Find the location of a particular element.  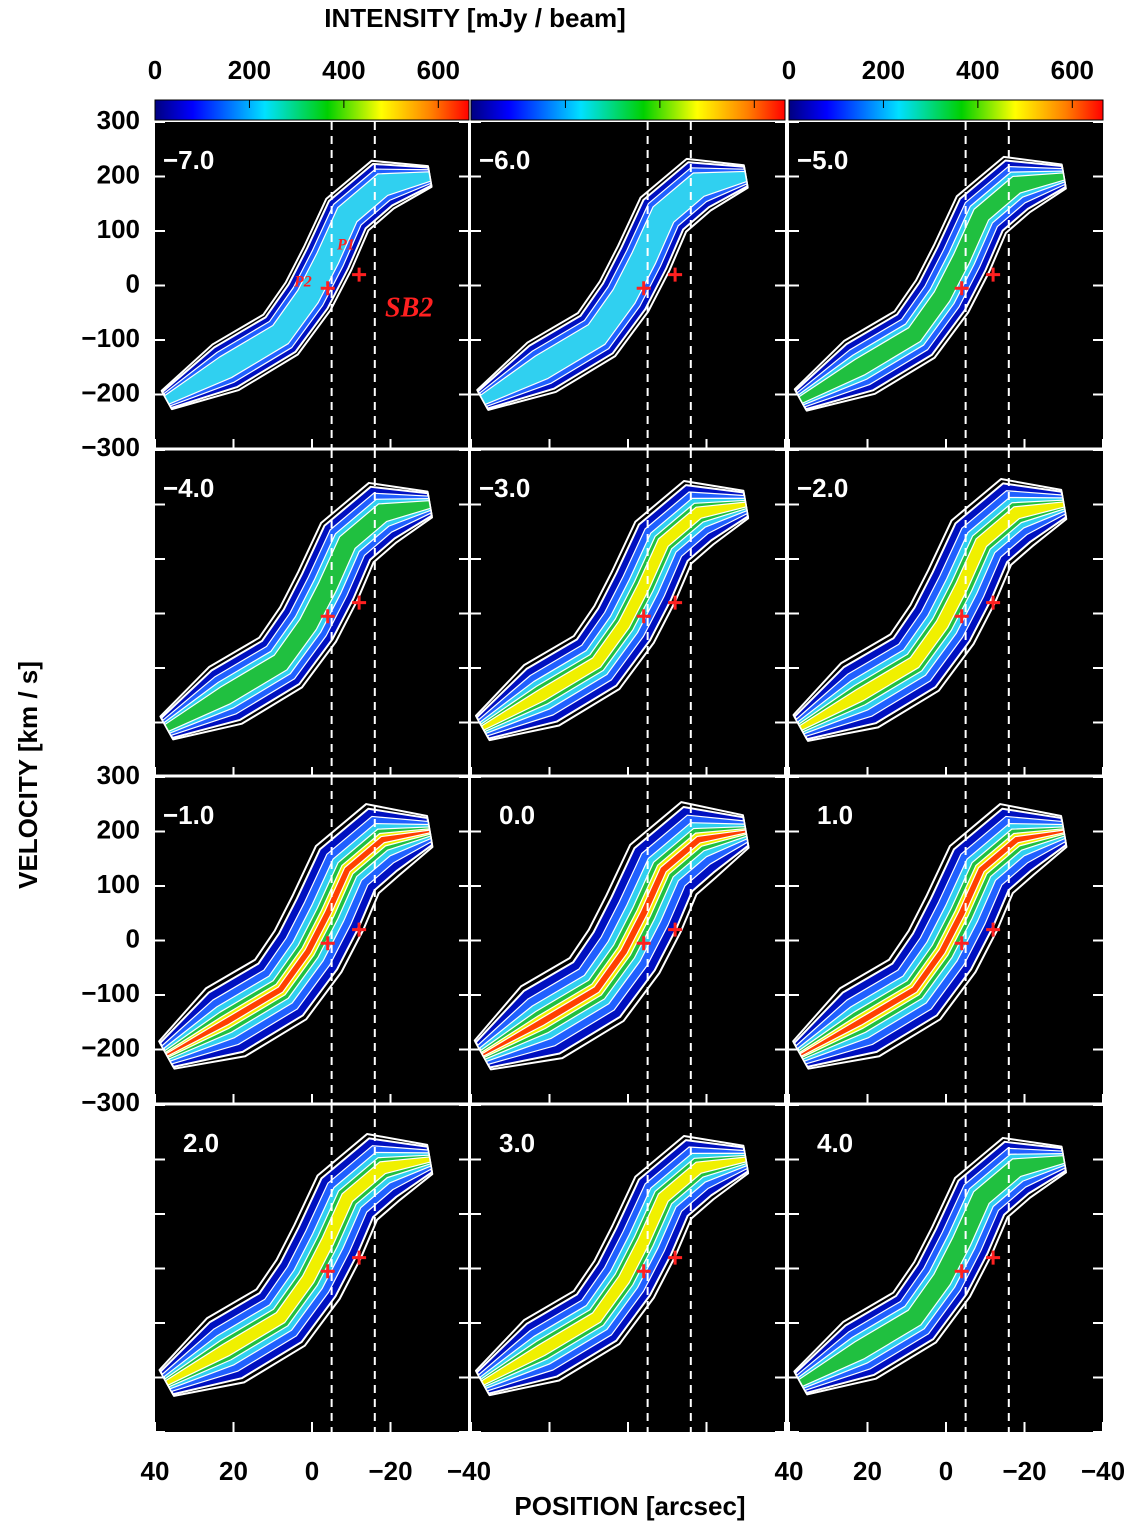

x-tick-label: −20 is located at coordinates (1024, 1471).